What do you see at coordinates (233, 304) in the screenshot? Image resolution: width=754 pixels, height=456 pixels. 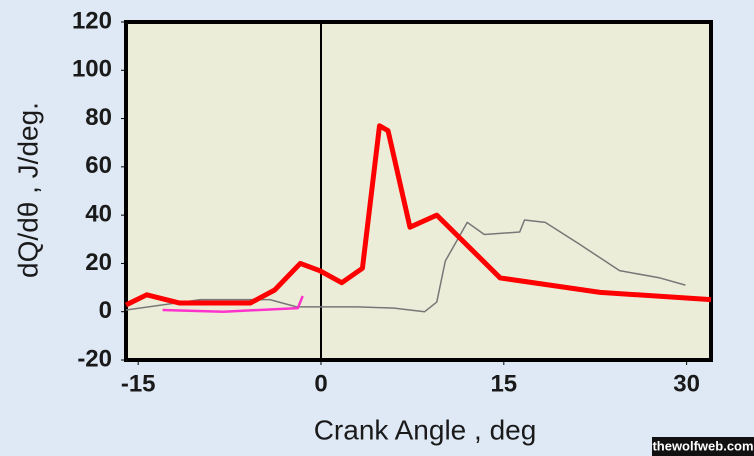 I see `series-line` at bounding box center [233, 304].